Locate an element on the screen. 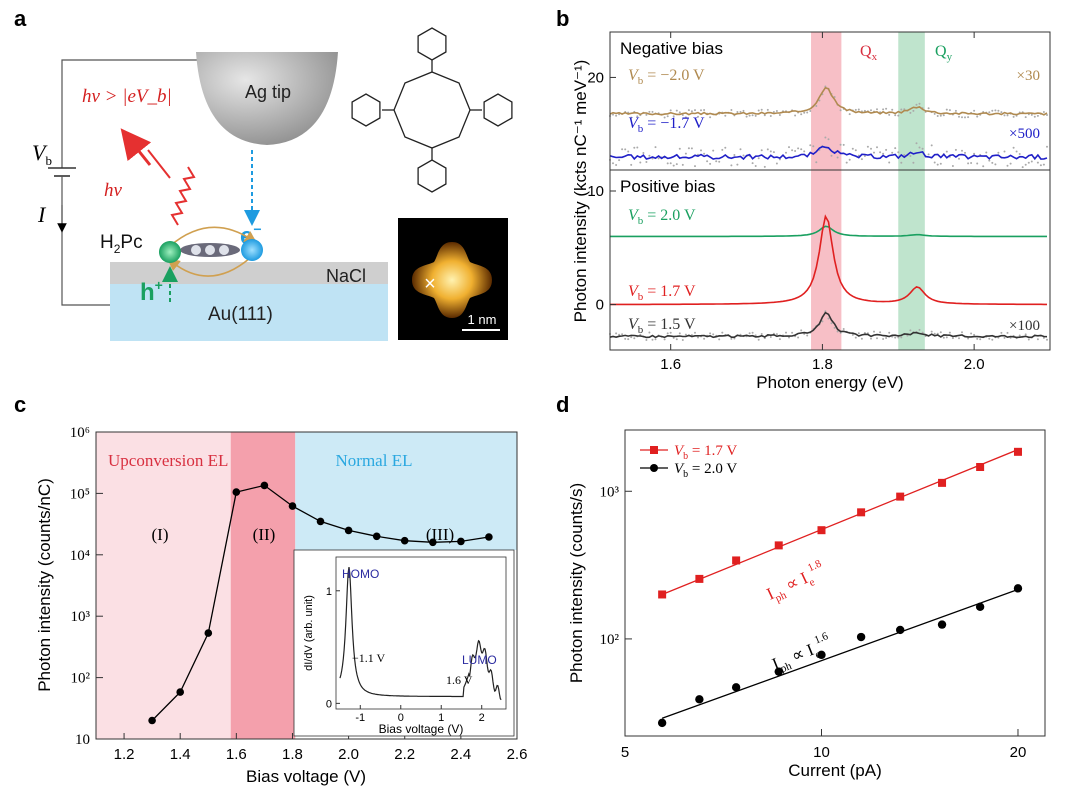 Image resolution: width=1065 pixels, height=800 pixels. inset-v1-label: −1.1 V is located at coordinates (369, 658).